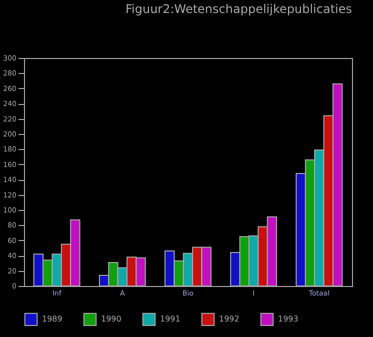 The image size is (373, 337). What do you see at coordinates (52, 319) in the screenshot?
I see `legend-label: 1989` at bounding box center [52, 319].